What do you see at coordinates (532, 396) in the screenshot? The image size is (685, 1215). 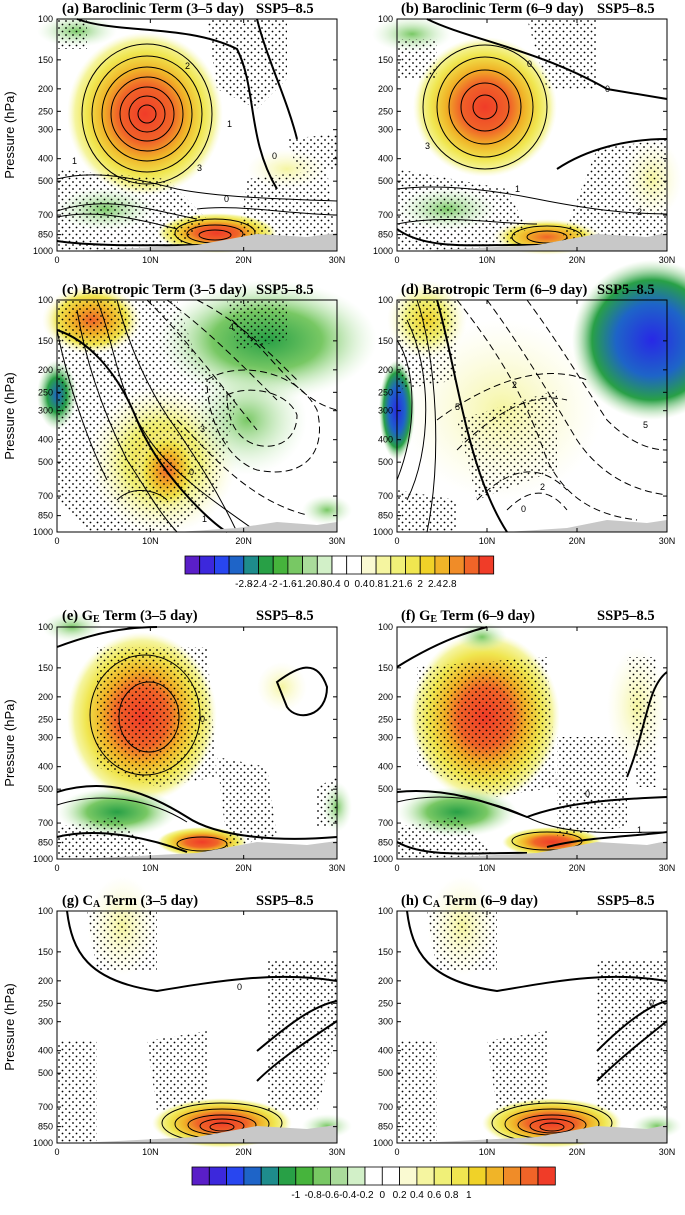 I see `panel-d-plot: 2 5 0 2 5` at bounding box center [532, 396].